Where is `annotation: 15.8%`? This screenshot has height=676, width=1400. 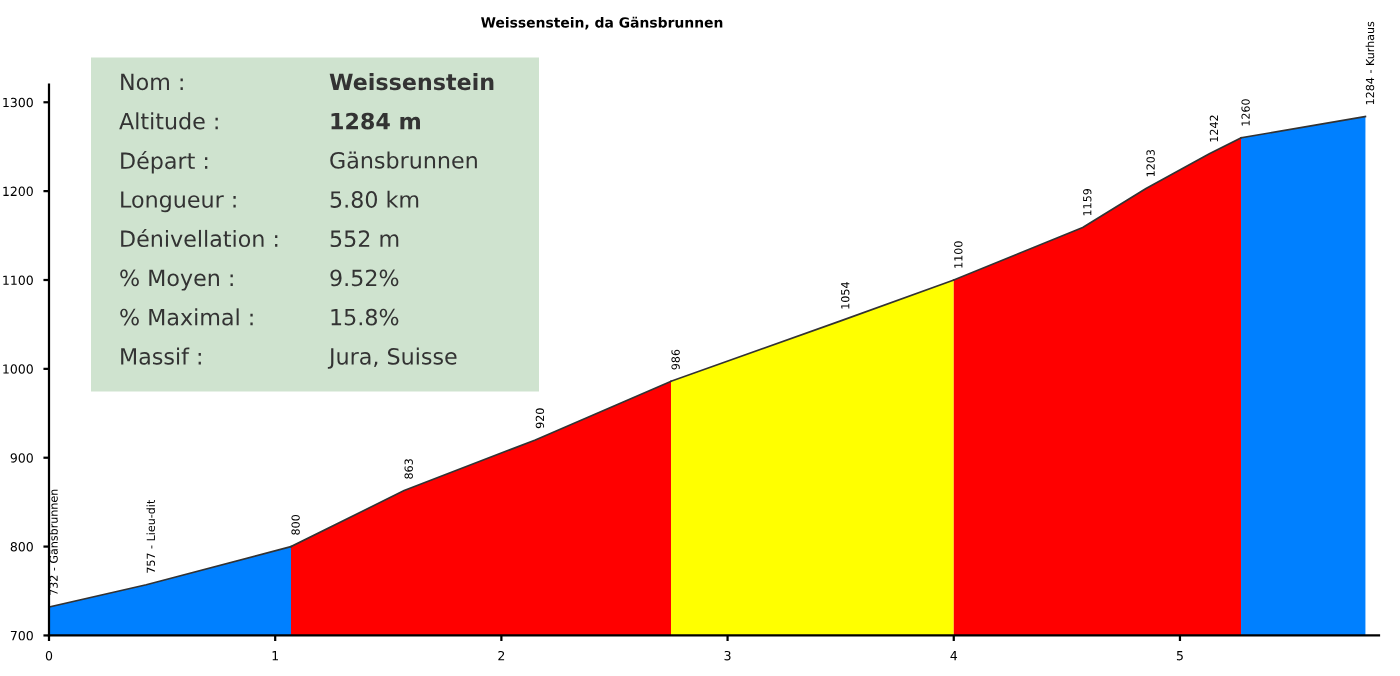 annotation: 15.8% is located at coordinates (365, 317).